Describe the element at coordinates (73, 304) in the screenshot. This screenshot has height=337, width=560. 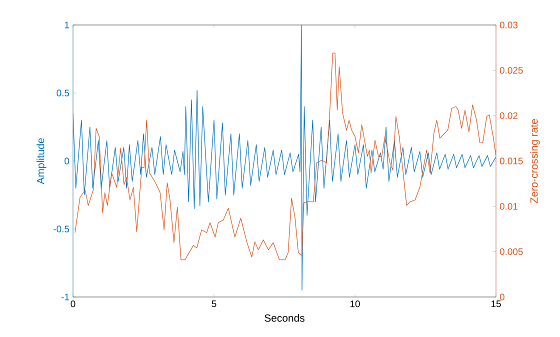
I see `x-tick-label: 0` at that location.